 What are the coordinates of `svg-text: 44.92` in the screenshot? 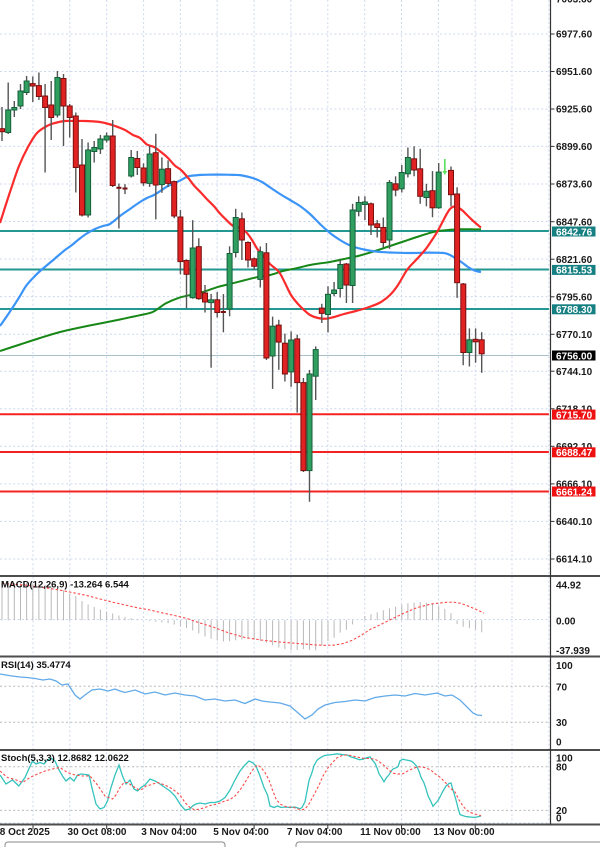 It's located at (568, 586).